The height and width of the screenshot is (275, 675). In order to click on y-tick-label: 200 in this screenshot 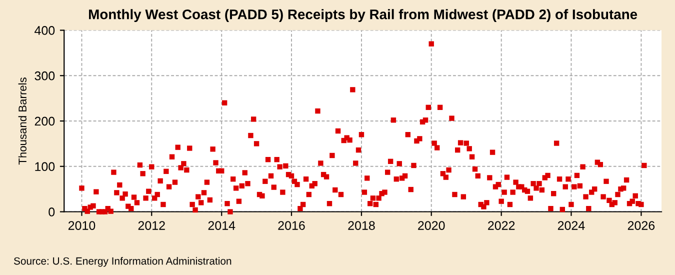, I will do `click(44, 121)`.